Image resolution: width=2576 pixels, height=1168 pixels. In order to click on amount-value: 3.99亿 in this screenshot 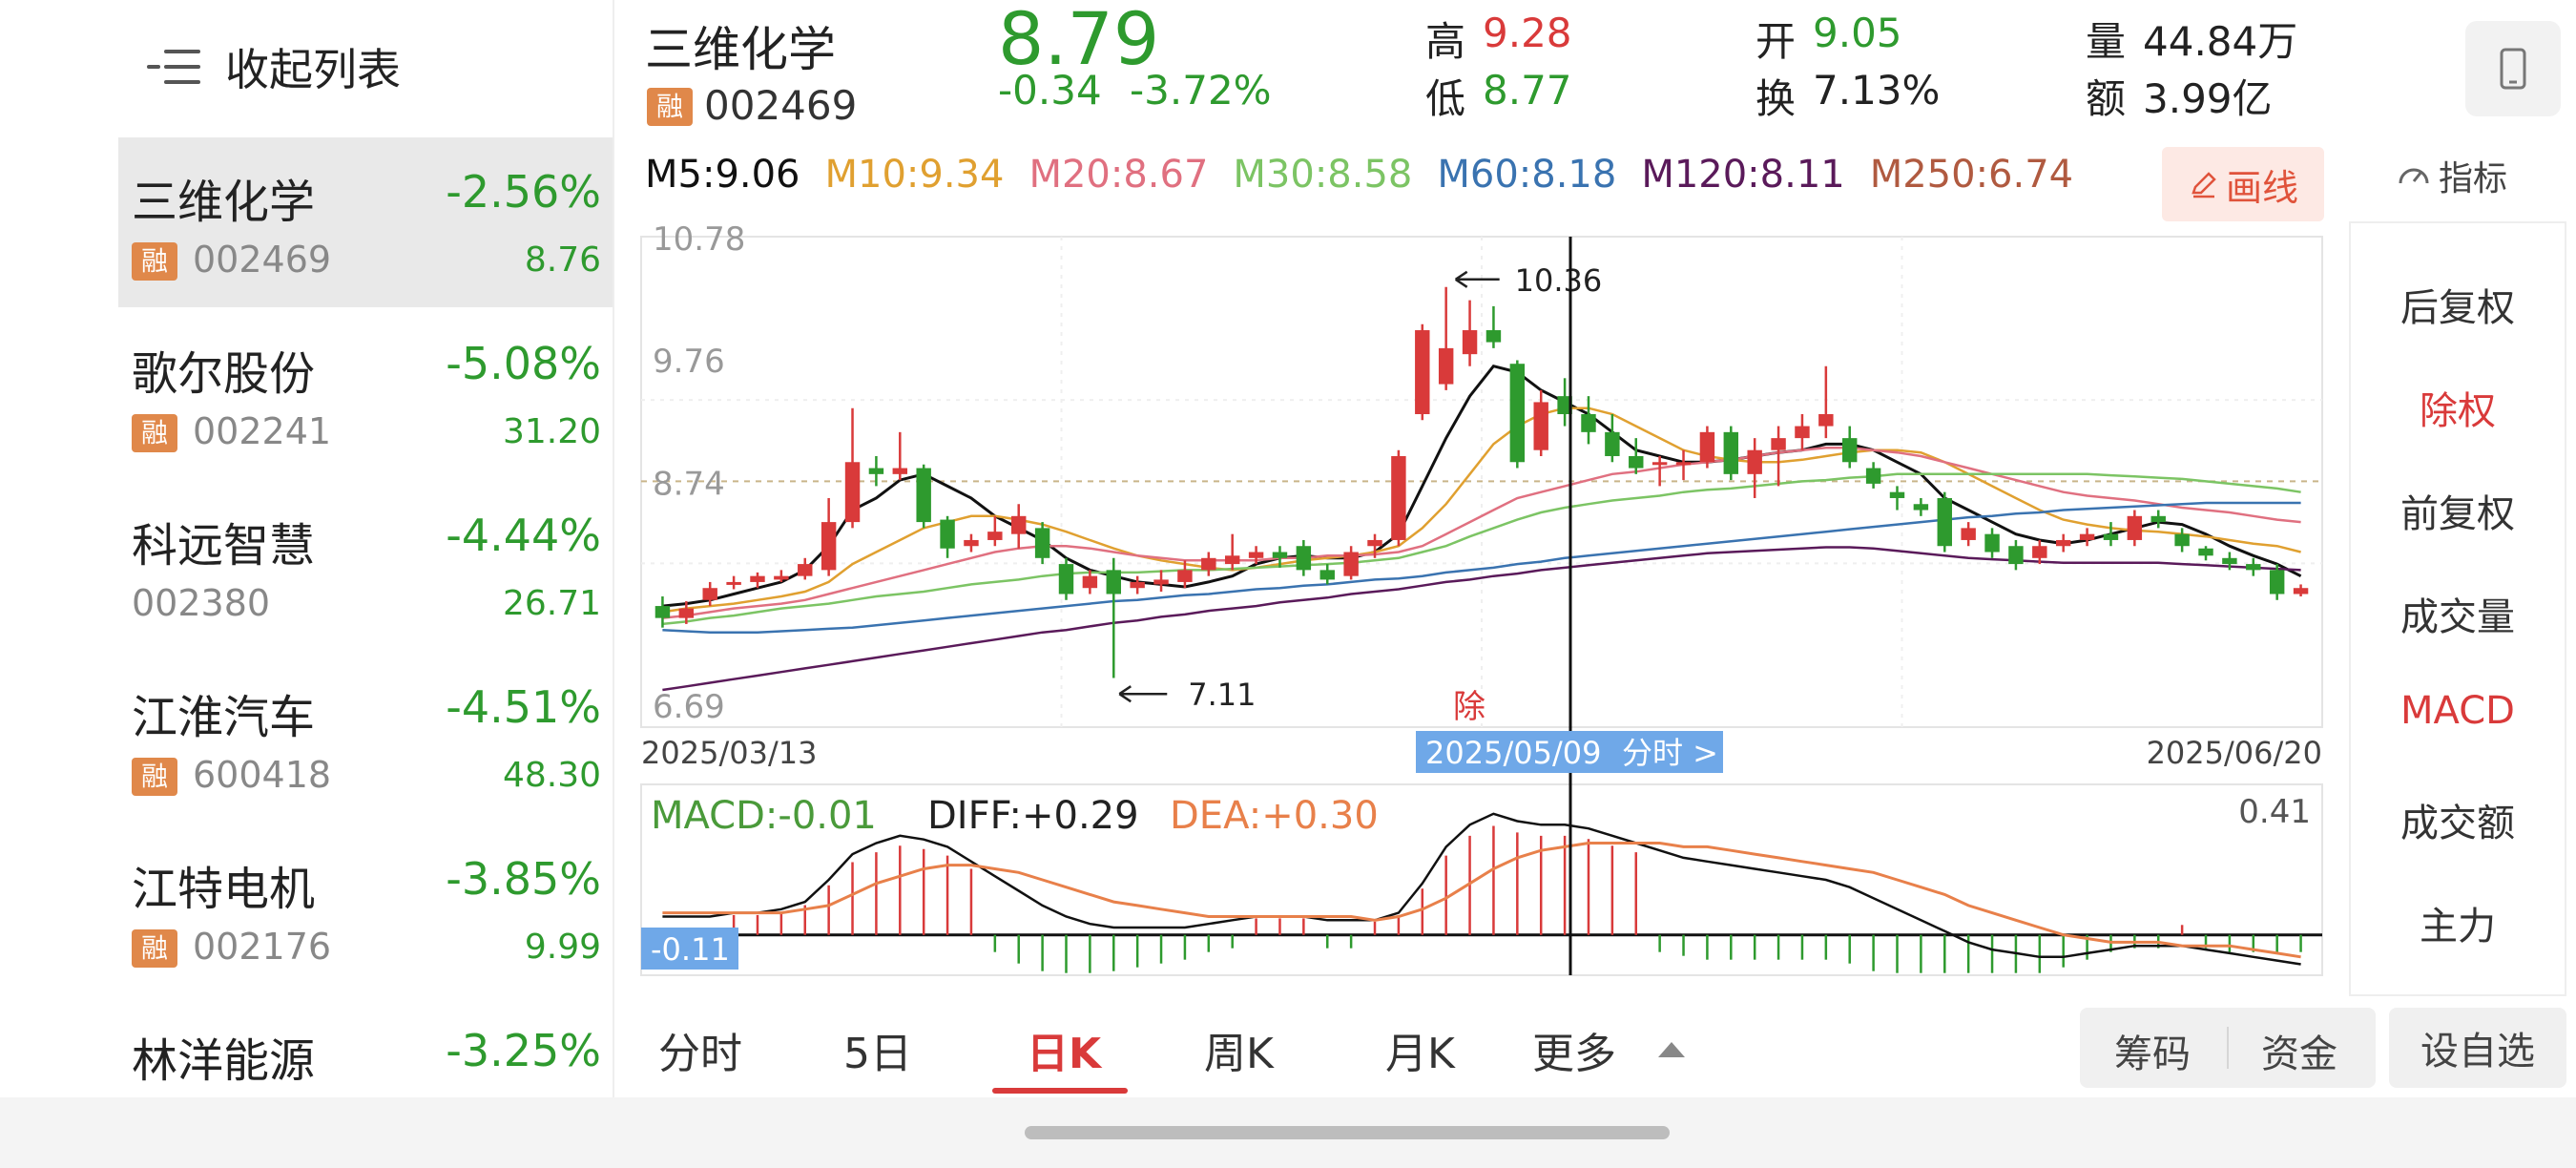, I will do `click(2208, 98)`.